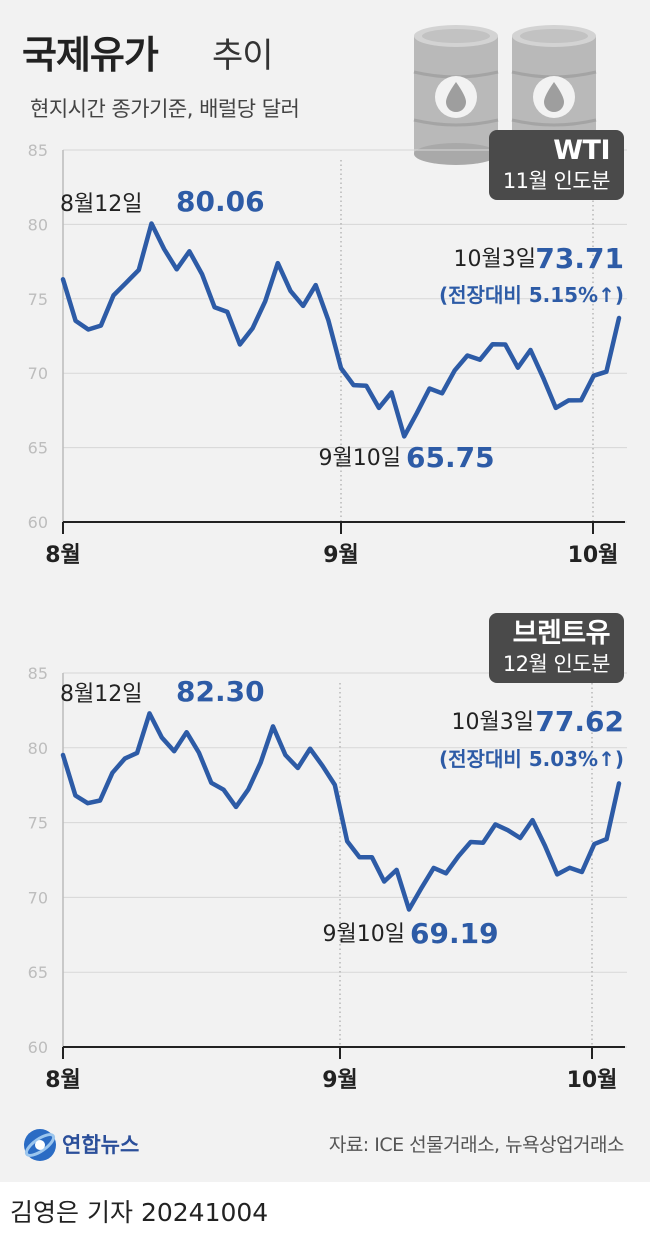 The height and width of the screenshot is (1242, 650). Describe the element at coordinates (90, 55) in the screenshot. I see `page-title: 국제유가` at that location.